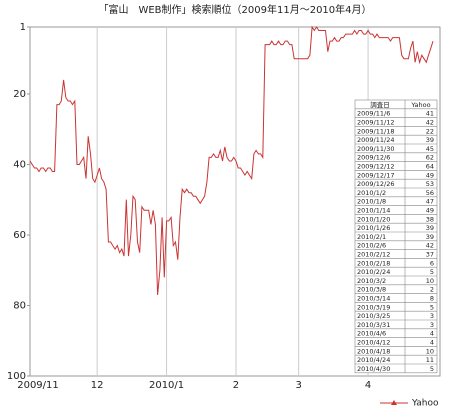 The width and height of the screenshot is (460, 412). What do you see at coordinates (19, 305) in the screenshot?
I see `y-tick-label: 80` at bounding box center [19, 305].